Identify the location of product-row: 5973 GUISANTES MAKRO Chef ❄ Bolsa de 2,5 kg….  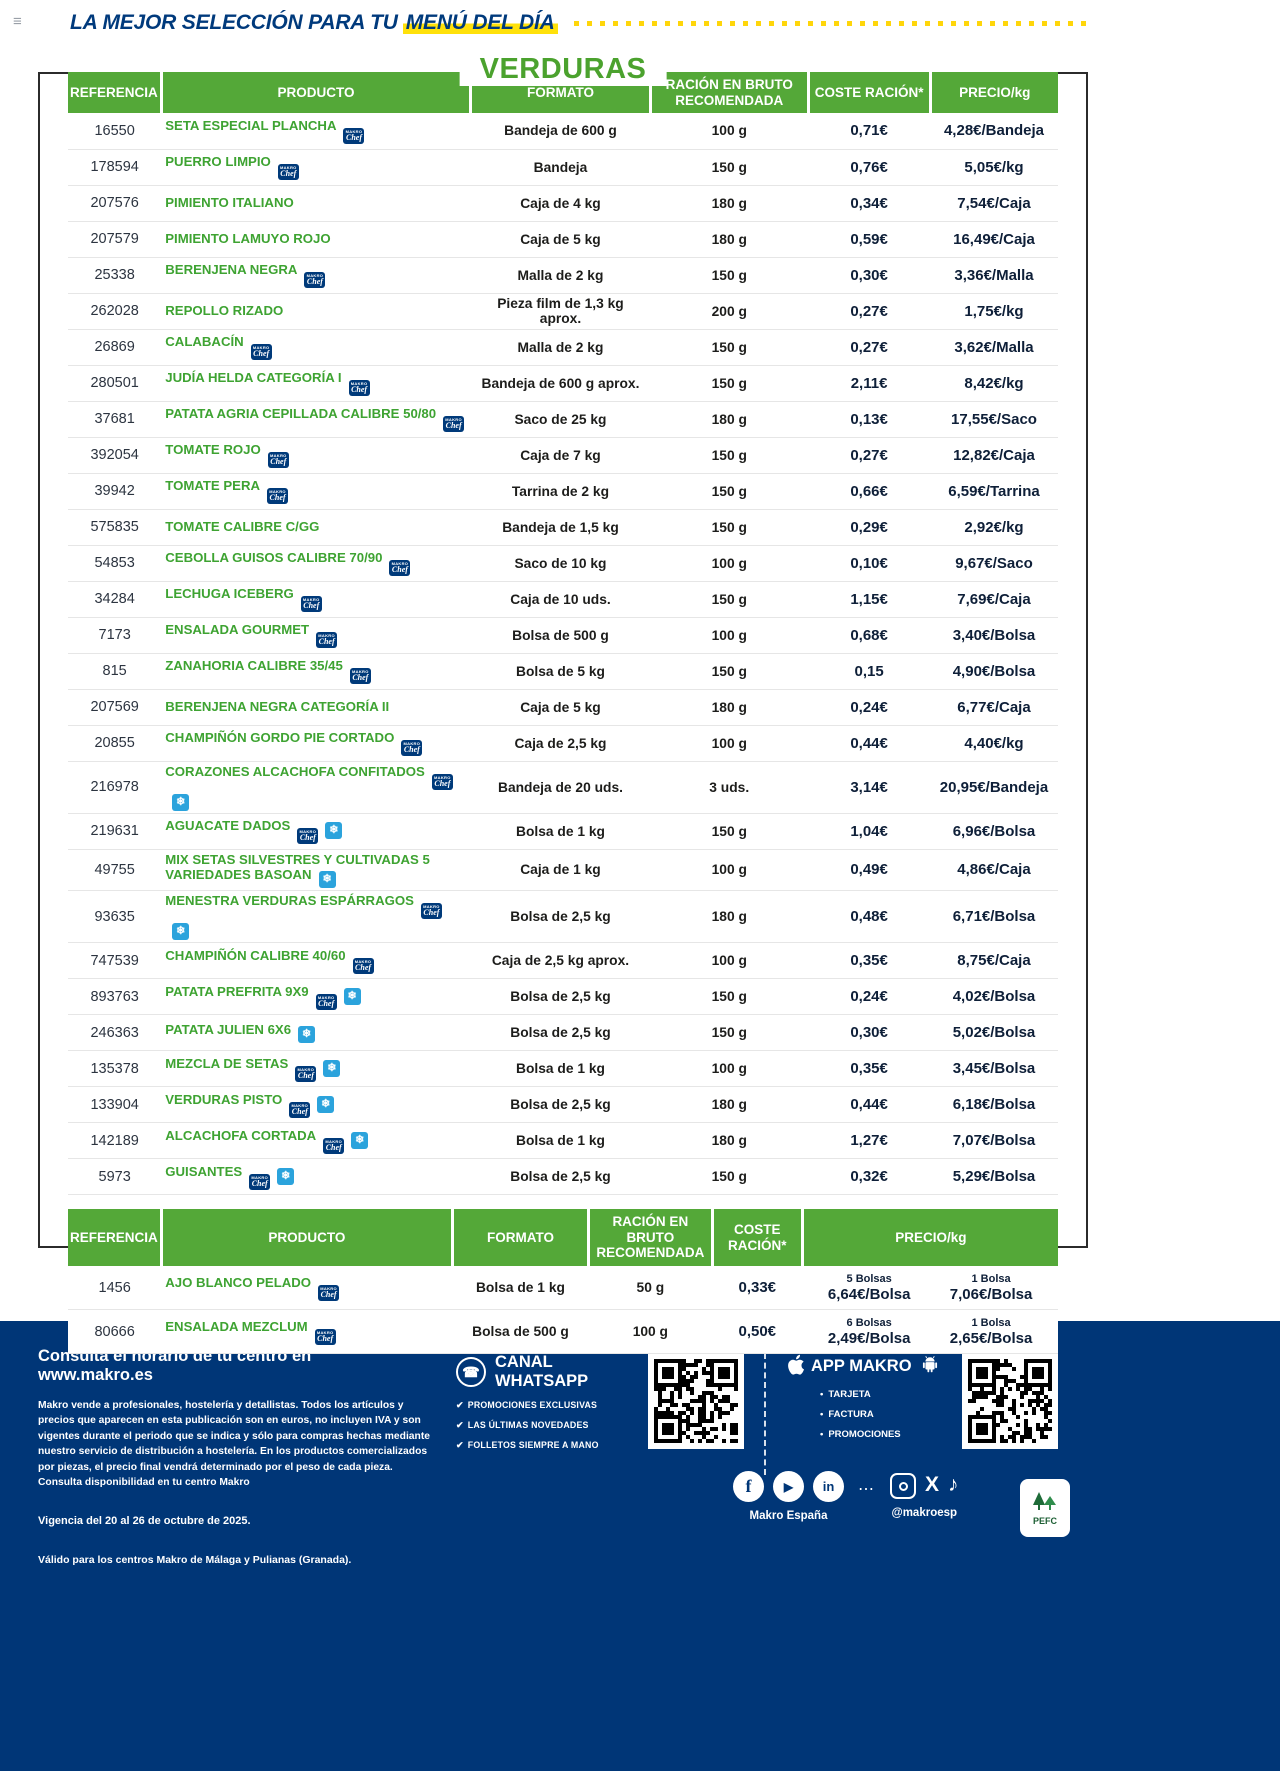
(563, 1177).